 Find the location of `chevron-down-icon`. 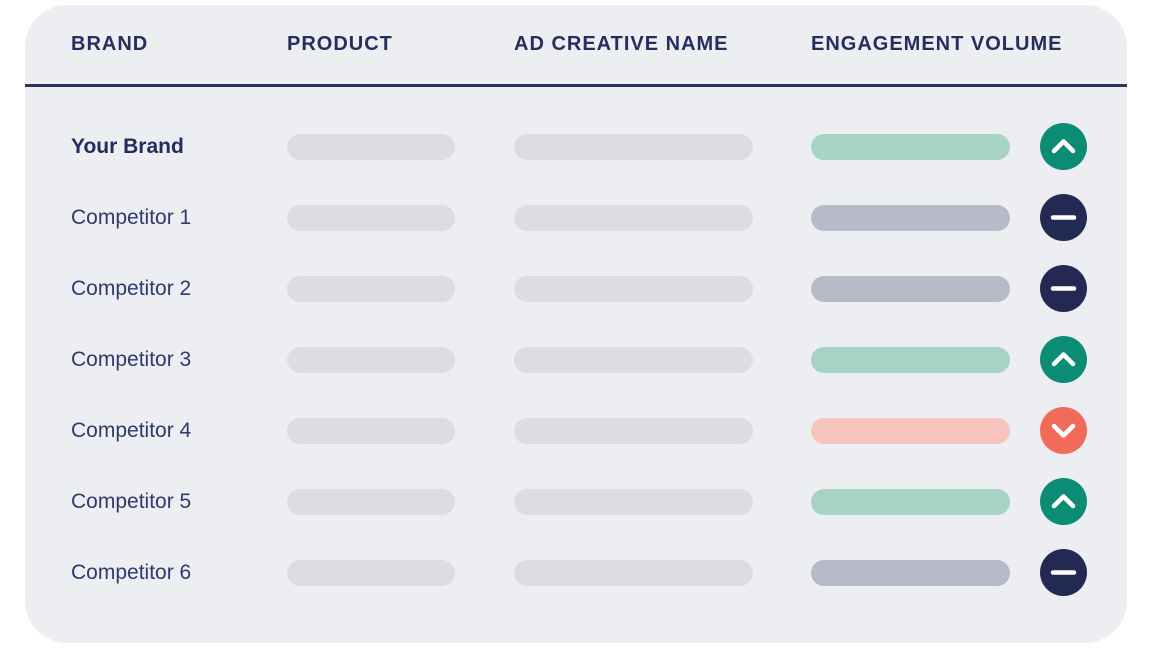

chevron-down-icon is located at coordinates (1063, 430).